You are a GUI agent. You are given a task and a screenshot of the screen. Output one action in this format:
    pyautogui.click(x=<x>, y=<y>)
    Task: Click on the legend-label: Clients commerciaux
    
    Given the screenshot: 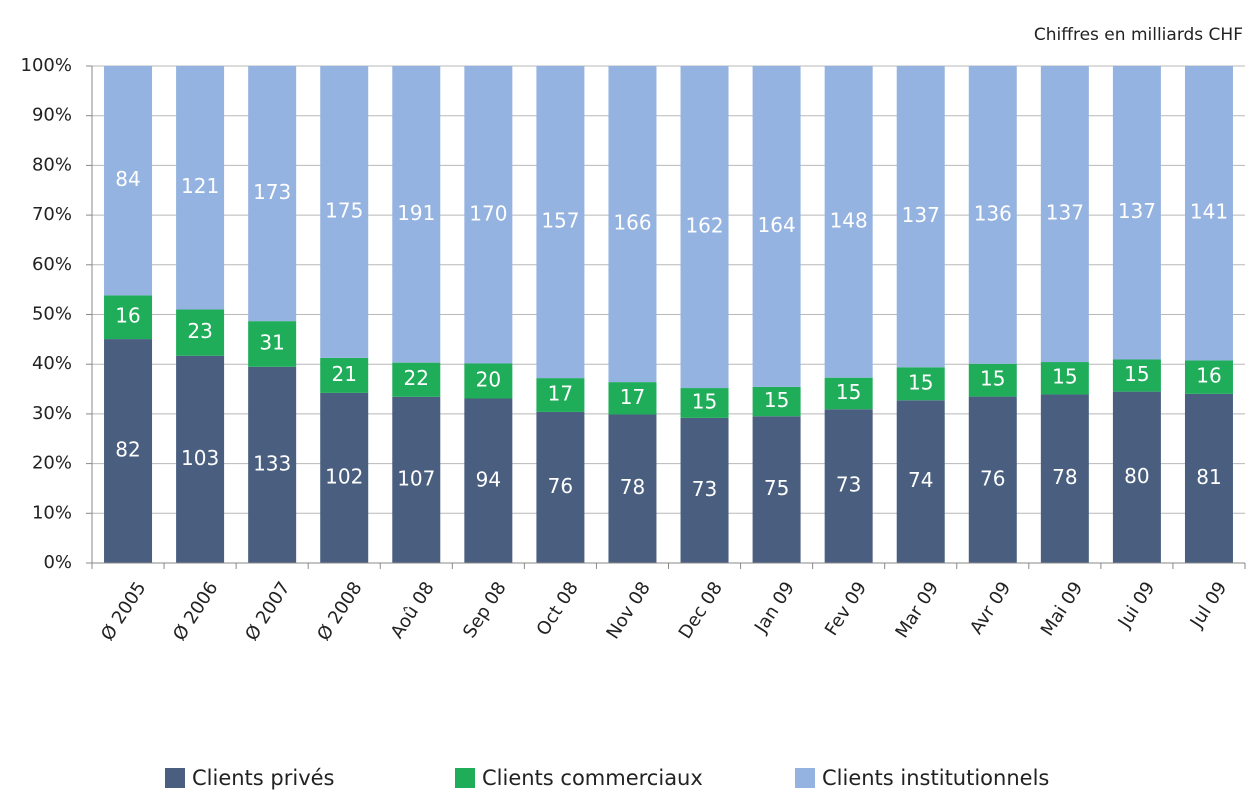 What is the action you would take?
    pyautogui.click(x=592, y=778)
    